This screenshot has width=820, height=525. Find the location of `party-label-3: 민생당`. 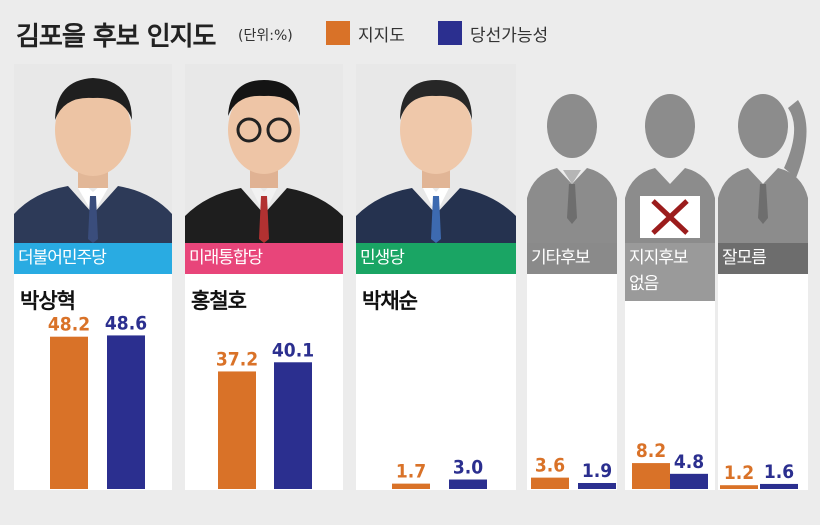

party-label-3: 민생당 is located at coordinates (436, 258).